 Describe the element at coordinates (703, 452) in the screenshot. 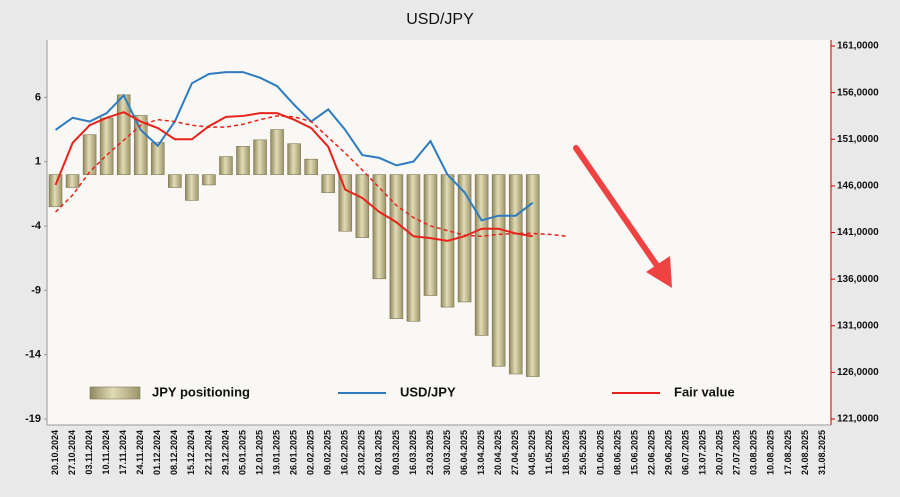

I see `x-tick-label: 13.07.2025` at that location.